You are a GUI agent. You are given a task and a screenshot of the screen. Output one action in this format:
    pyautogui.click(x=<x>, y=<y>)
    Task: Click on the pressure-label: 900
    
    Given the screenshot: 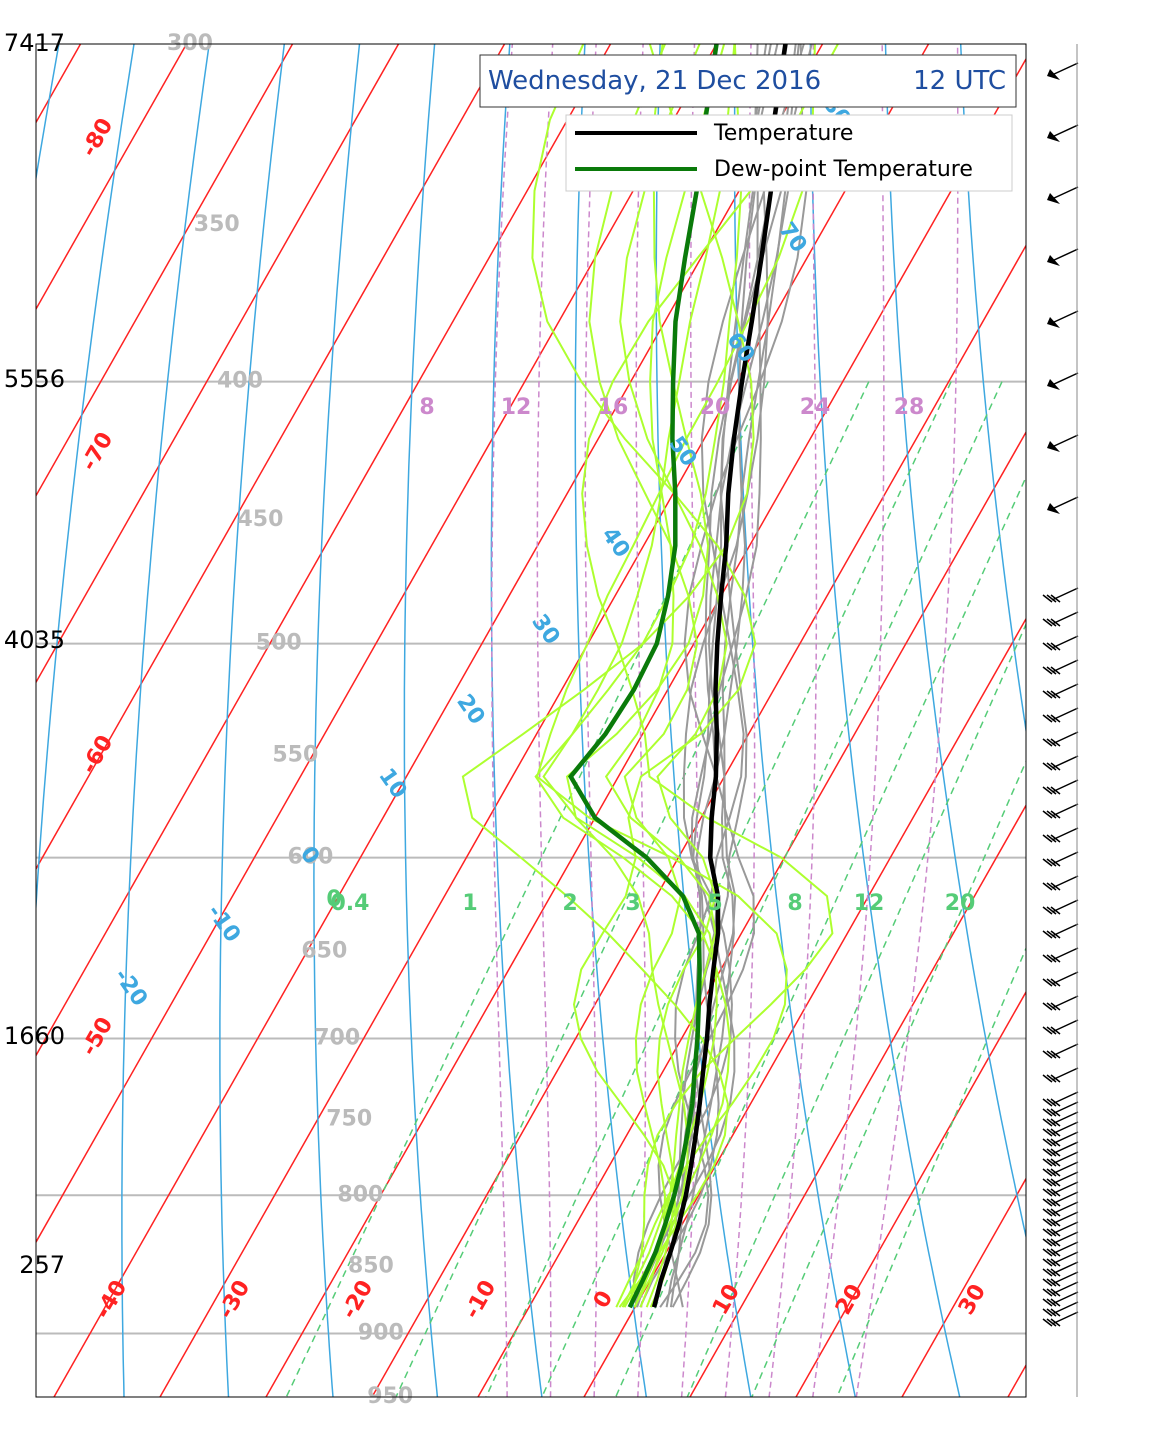 What is the action you would take?
    pyautogui.click(x=381, y=1333)
    